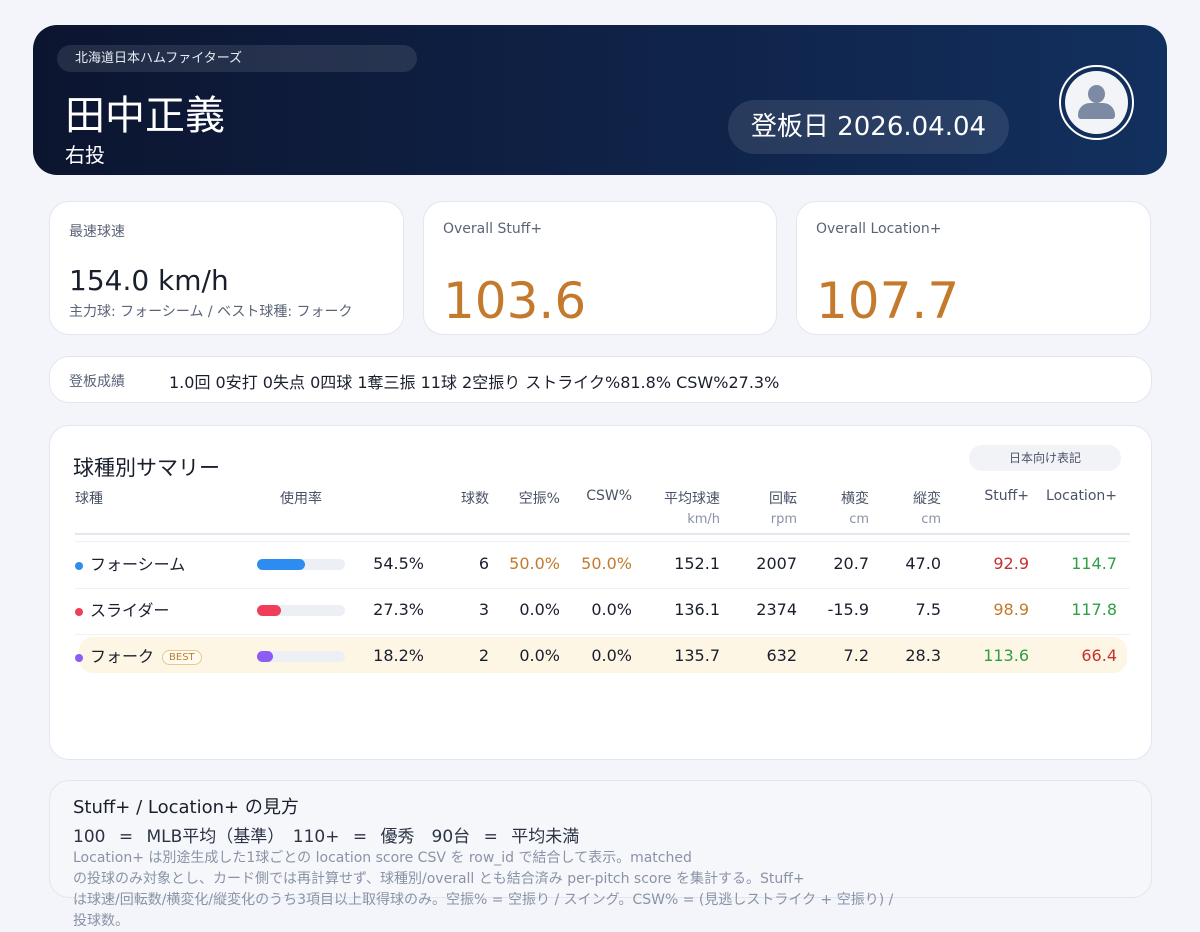  I want to click on vertical-break-cell: 28.3, so click(923, 655).